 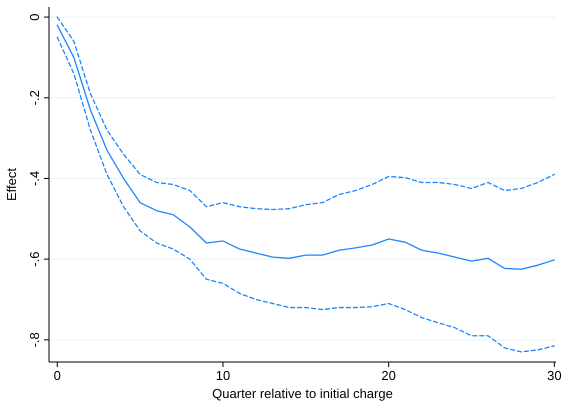 What do you see at coordinates (34, 17) in the screenshot?
I see `y-tick-label: 0` at bounding box center [34, 17].